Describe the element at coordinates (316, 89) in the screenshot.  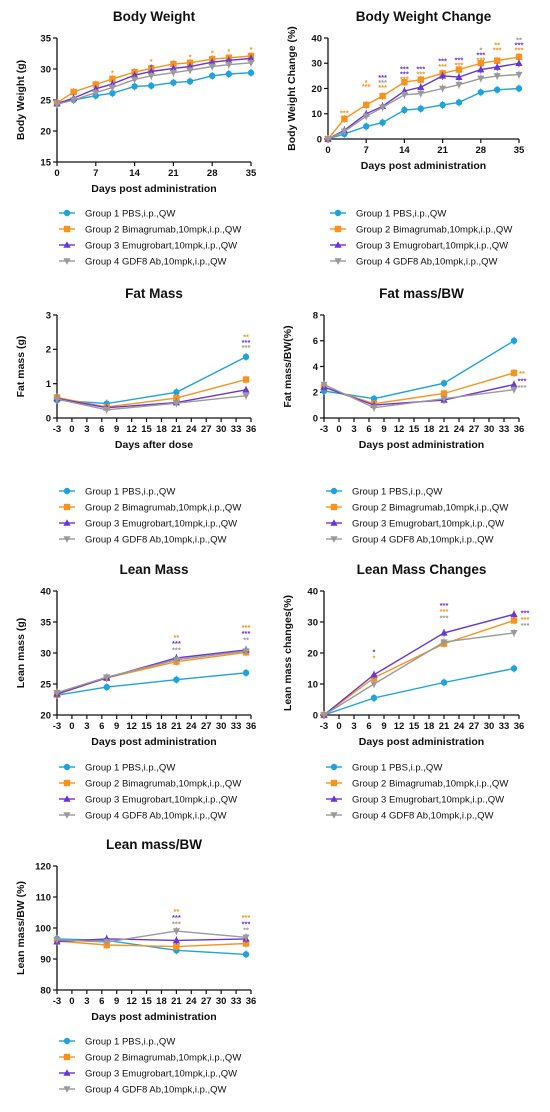
I see `y-tick-label: 20` at that location.